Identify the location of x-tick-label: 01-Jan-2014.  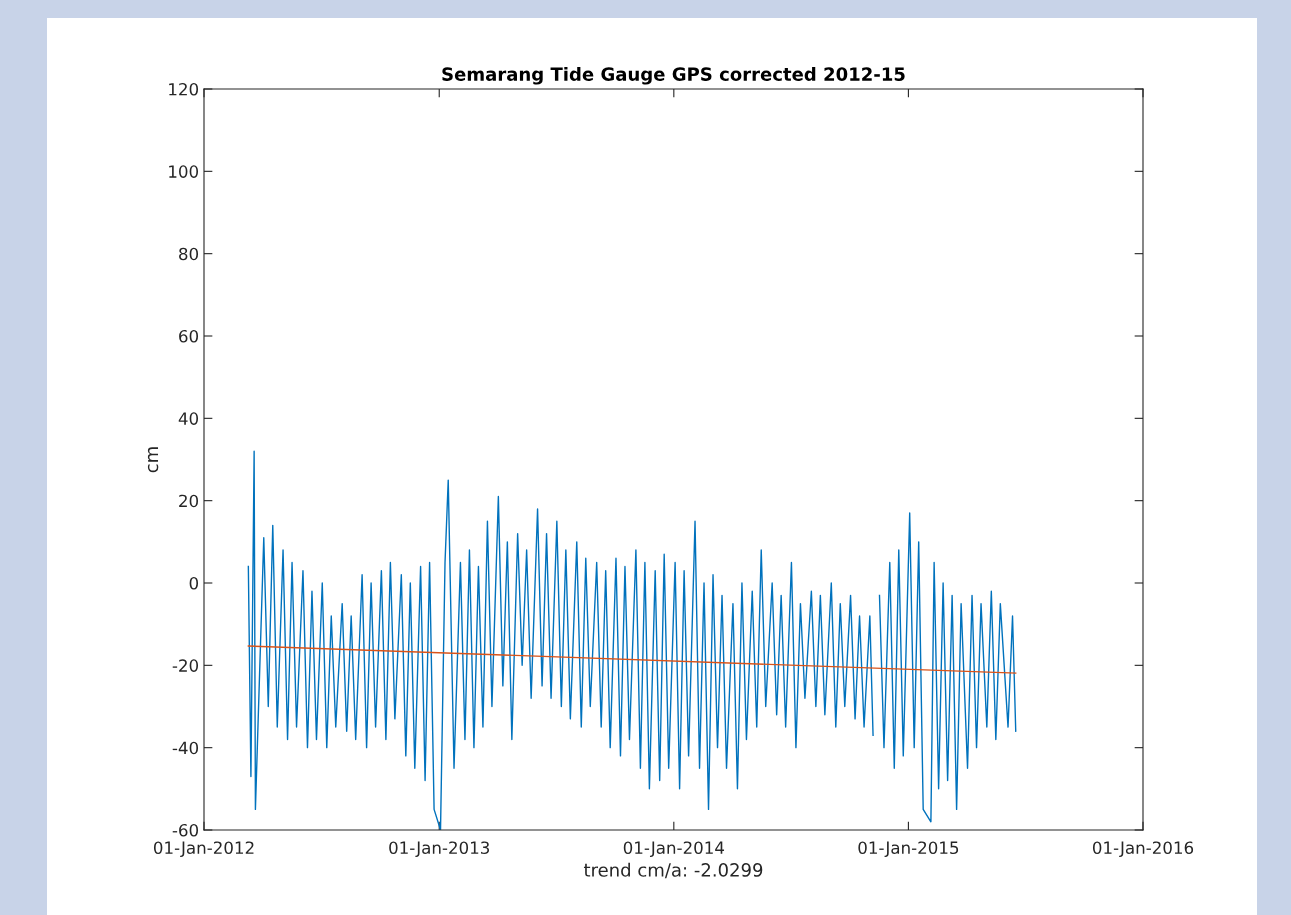
(674, 849).